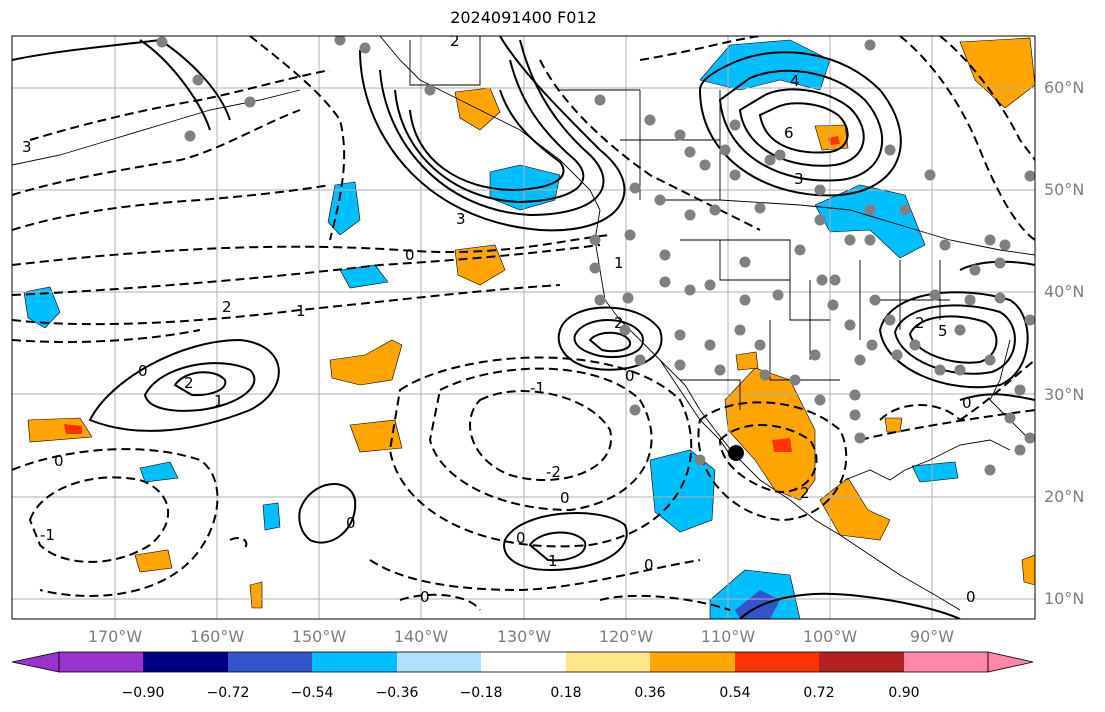 This screenshot has height=712, width=1105. Describe the element at coordinates (481, 693) in the screenshot. I see `colorbar-tick-label: −0.18` at that location.